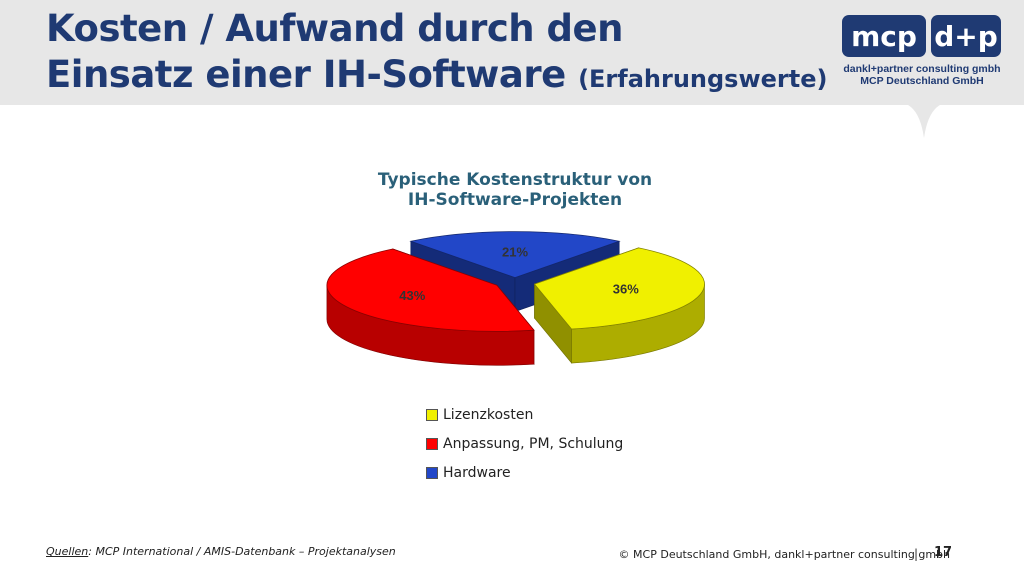 Image resolution: width=1024 pixels, height=576 pixels. What do you see at coordinates (477, 472) in the screenshot?
I see `legend-label: Hardware` at bounding box center [477, 472].